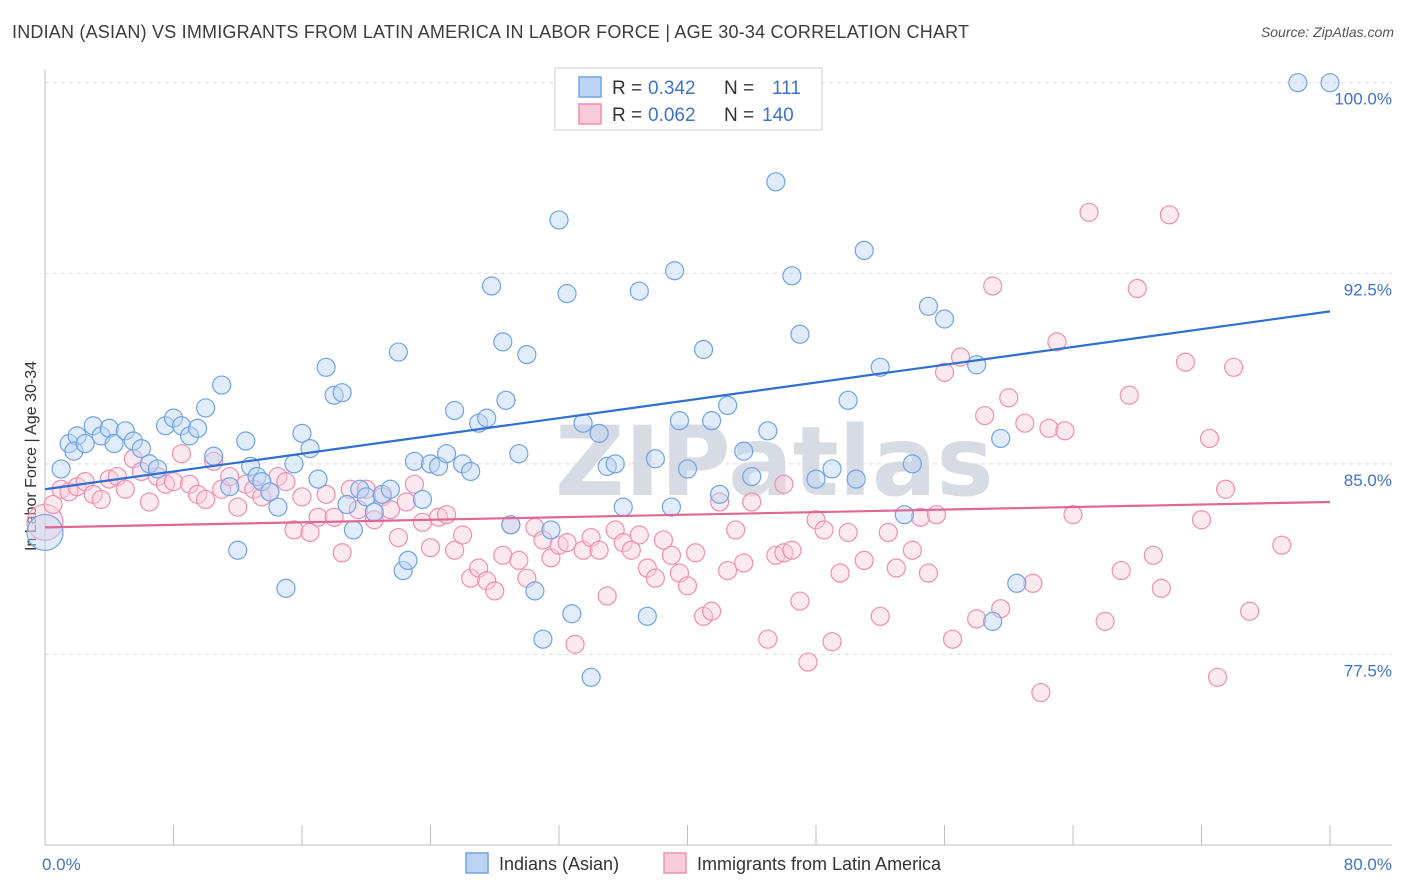  What do you see at coordinates (687, 514) in the screenshot?
I see `trend-line-pink` at bounding box center [687, 514].